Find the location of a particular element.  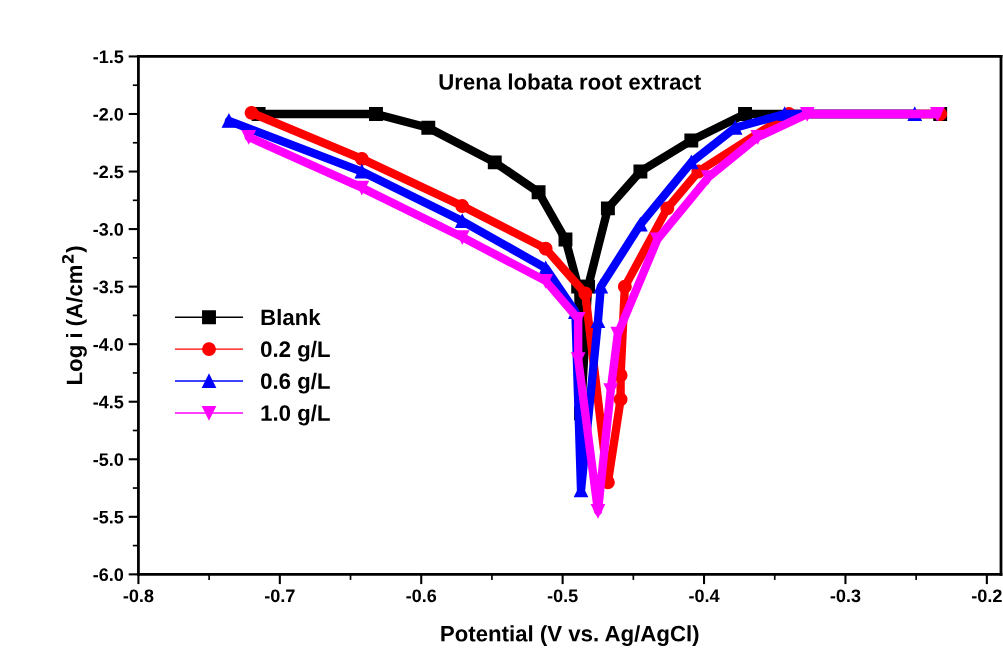

y-tick-label: -5.5 is located at coordinates (108, 517).